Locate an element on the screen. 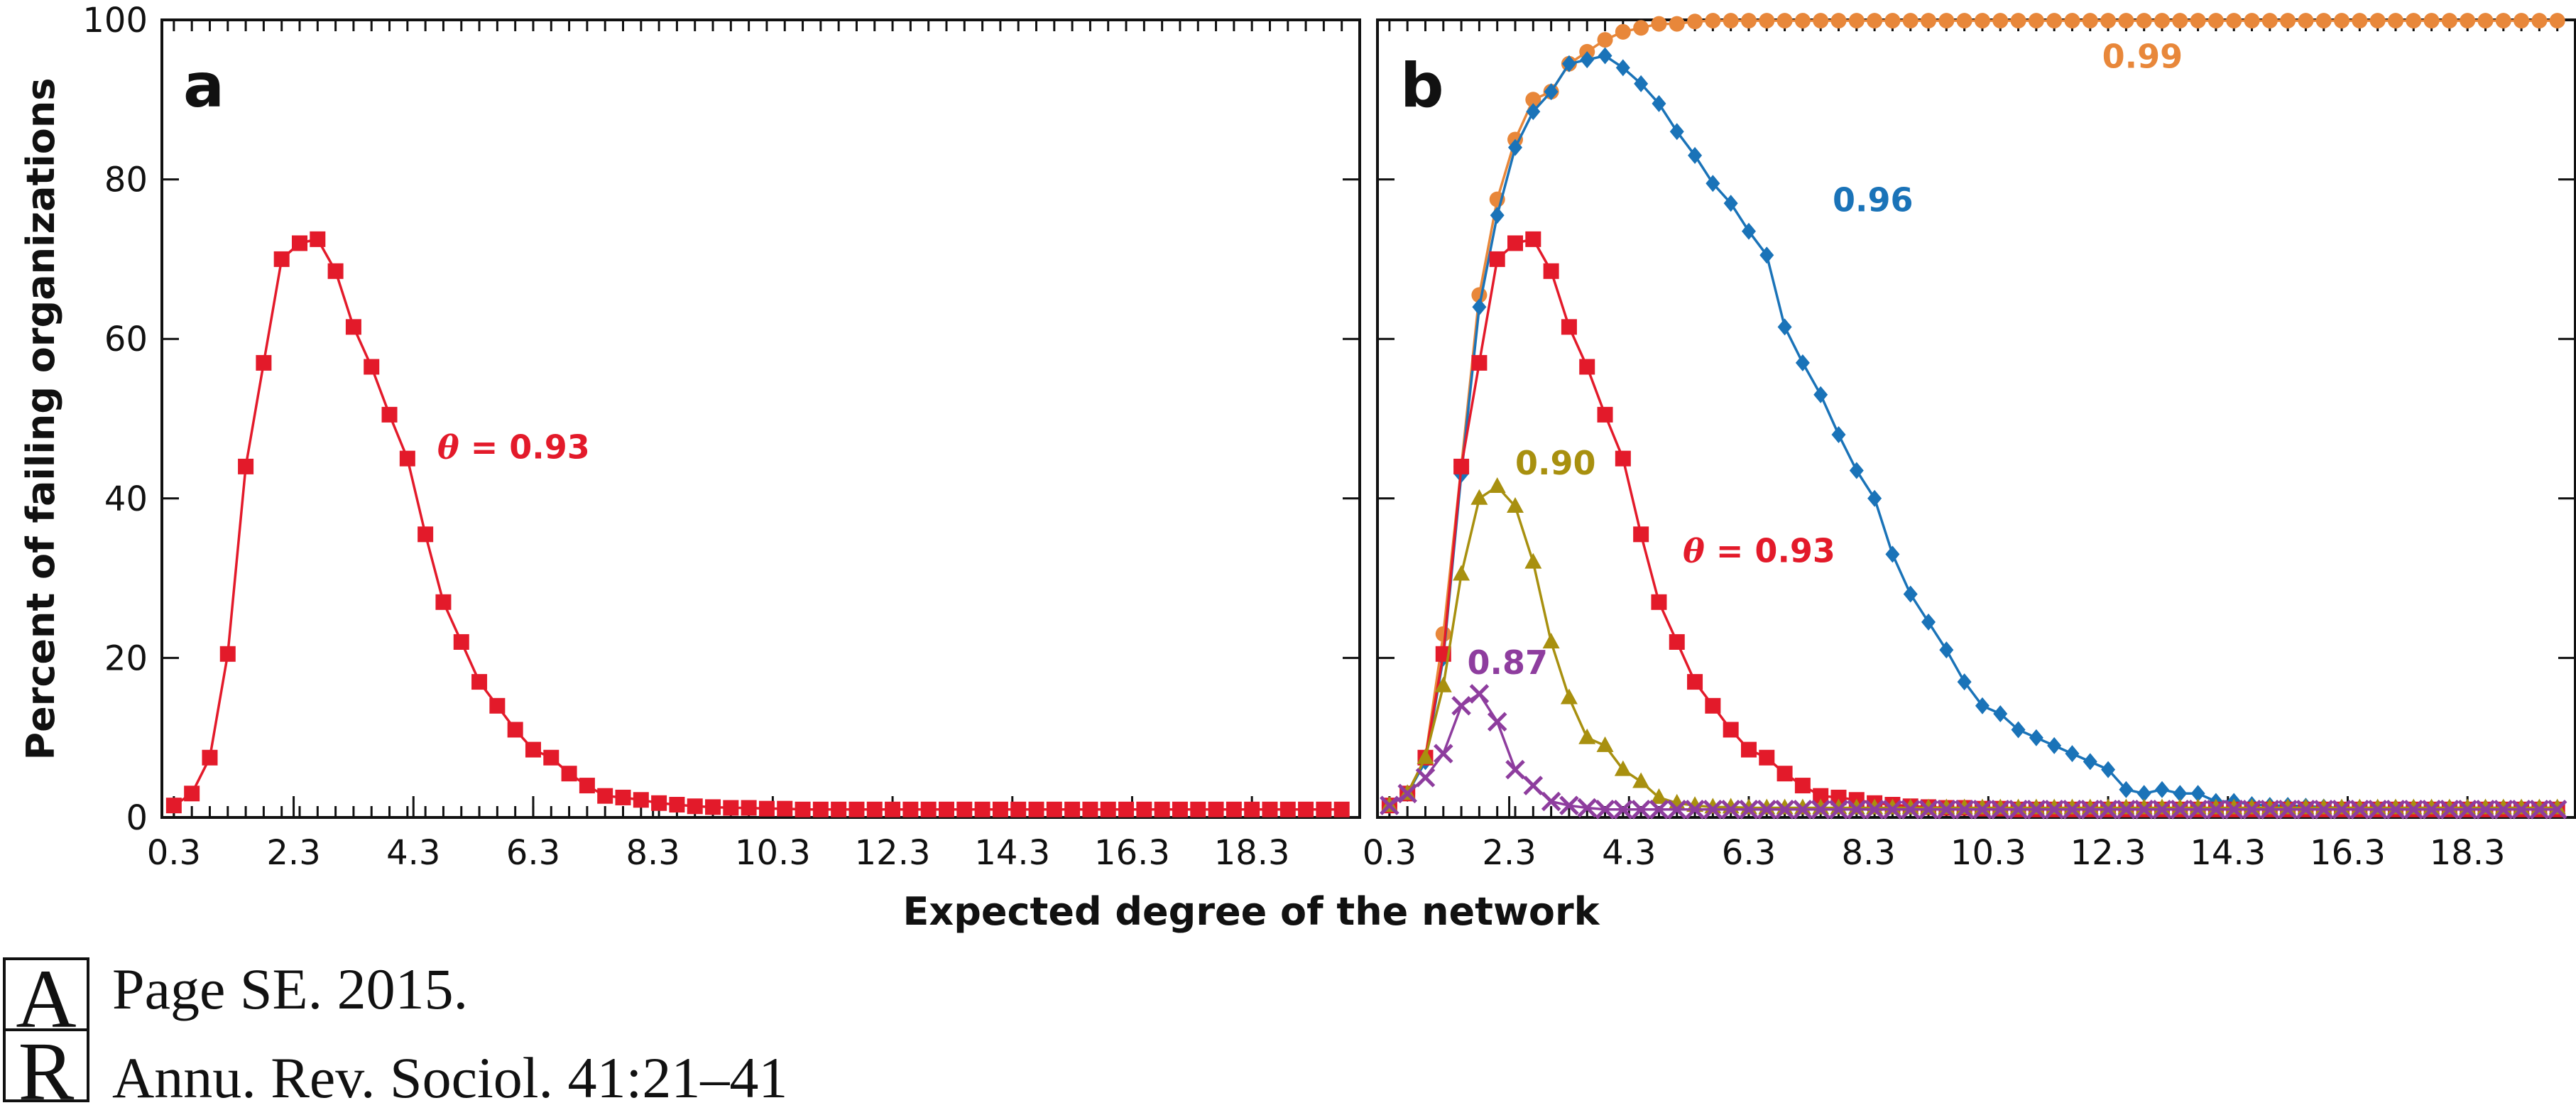 The height and width of the screenshot is (1120, 2576). series-label-value: = 0.93 is located at coordinates (1770, 551).